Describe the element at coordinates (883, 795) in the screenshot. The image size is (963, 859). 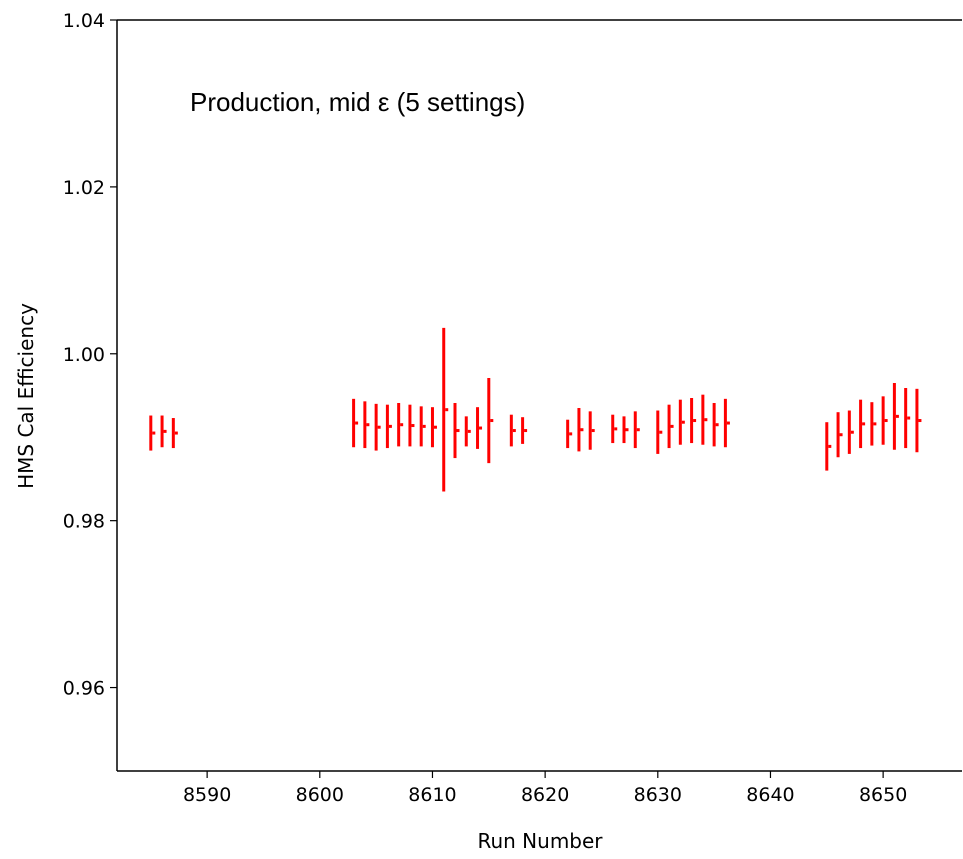
I see `x-tick-label: 8650` at that location.